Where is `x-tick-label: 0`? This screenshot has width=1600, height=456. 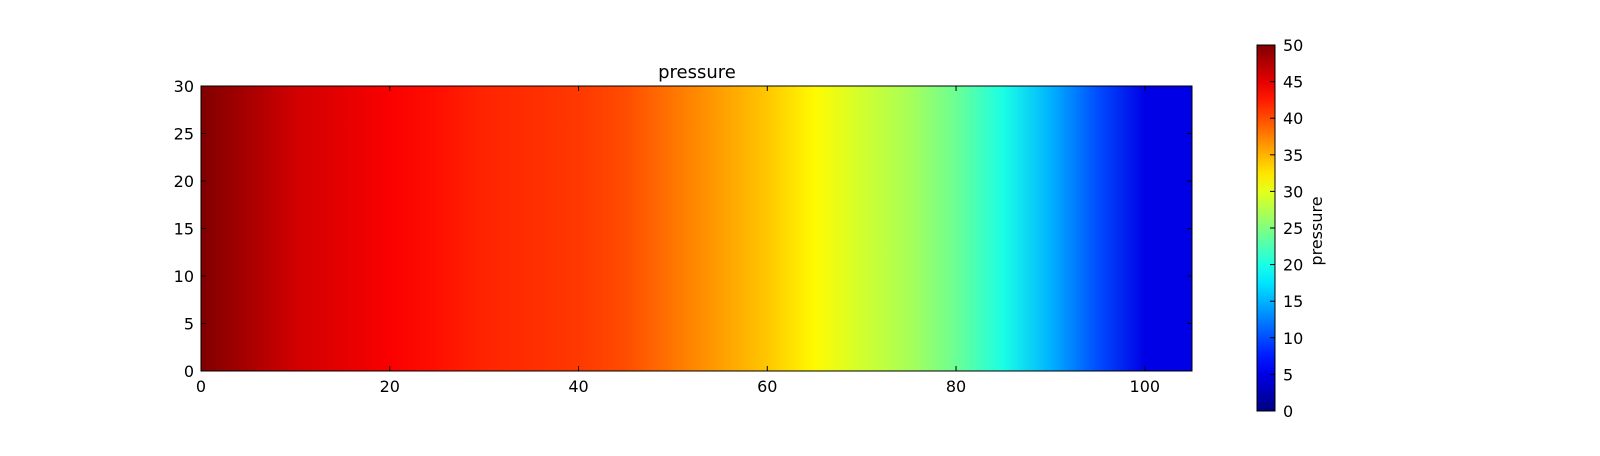
x-tick-label: 0 is located at coordinates (201, 386).